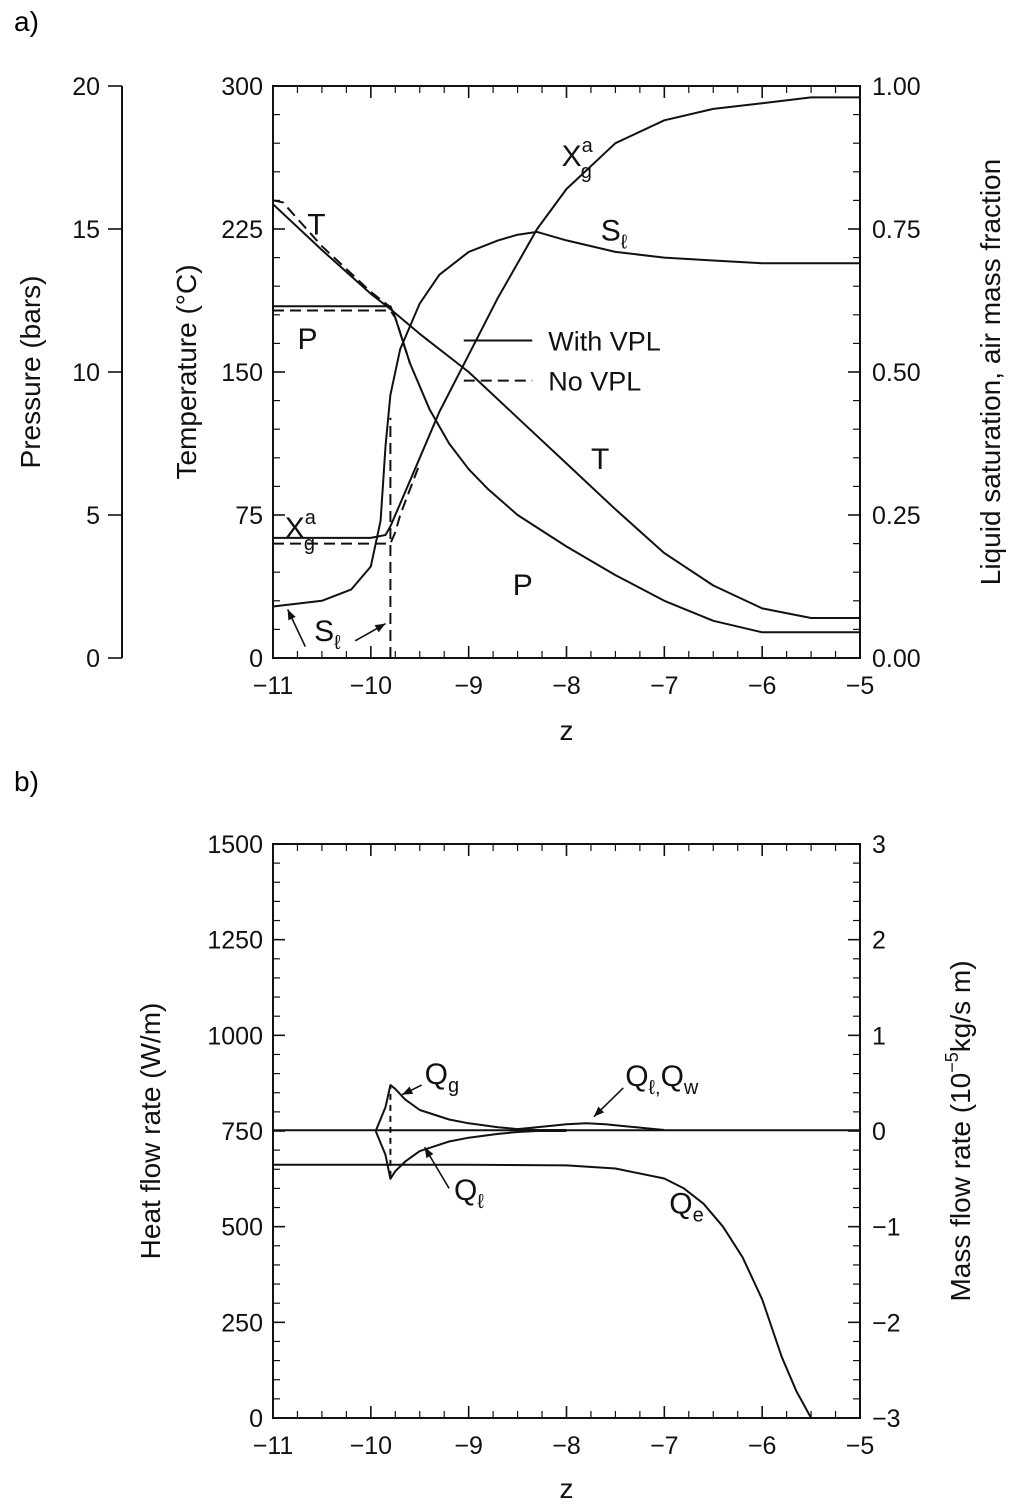  I want to click on pressure-tick-label: 20, so click(86, 87).